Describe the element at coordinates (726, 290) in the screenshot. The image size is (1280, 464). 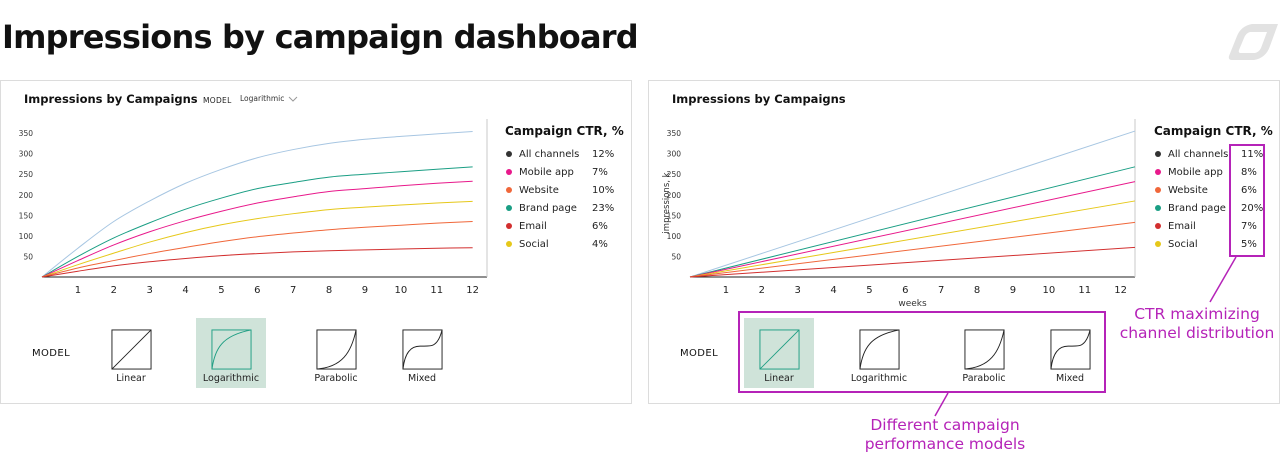
I see `x-tick-label: 1` at that location.